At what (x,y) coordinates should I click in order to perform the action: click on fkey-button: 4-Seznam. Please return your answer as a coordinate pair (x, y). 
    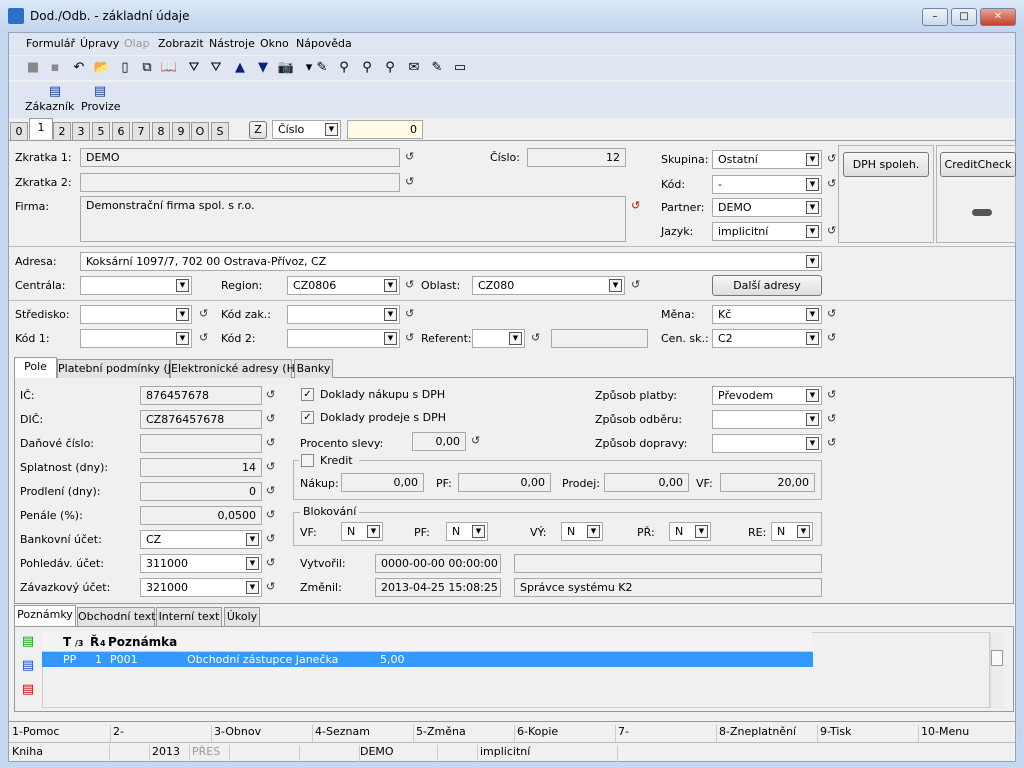
    Looking at the image, I should click on (363, 733).